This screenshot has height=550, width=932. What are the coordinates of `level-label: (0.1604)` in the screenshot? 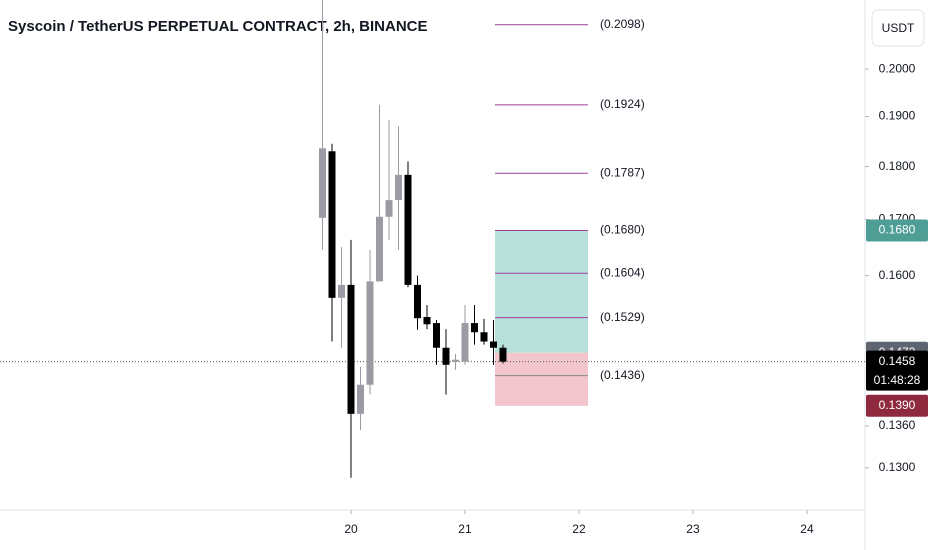 It's located at (622, 272).